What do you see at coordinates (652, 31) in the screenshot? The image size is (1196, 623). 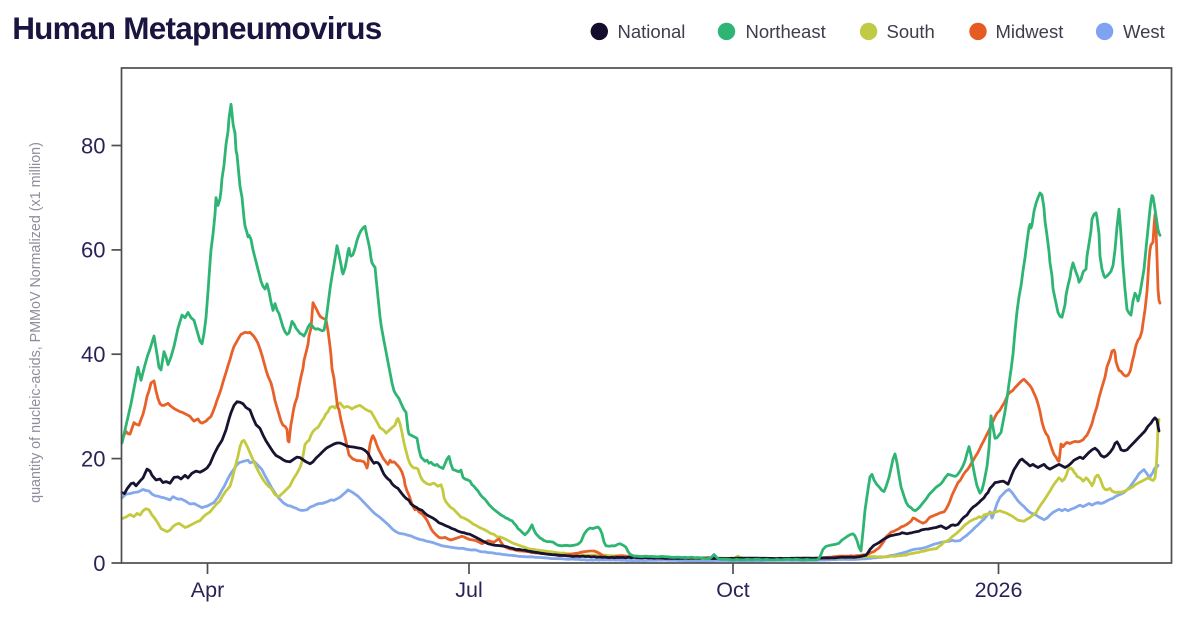 I see `svg-text: National` at bounding box center [652, 31].